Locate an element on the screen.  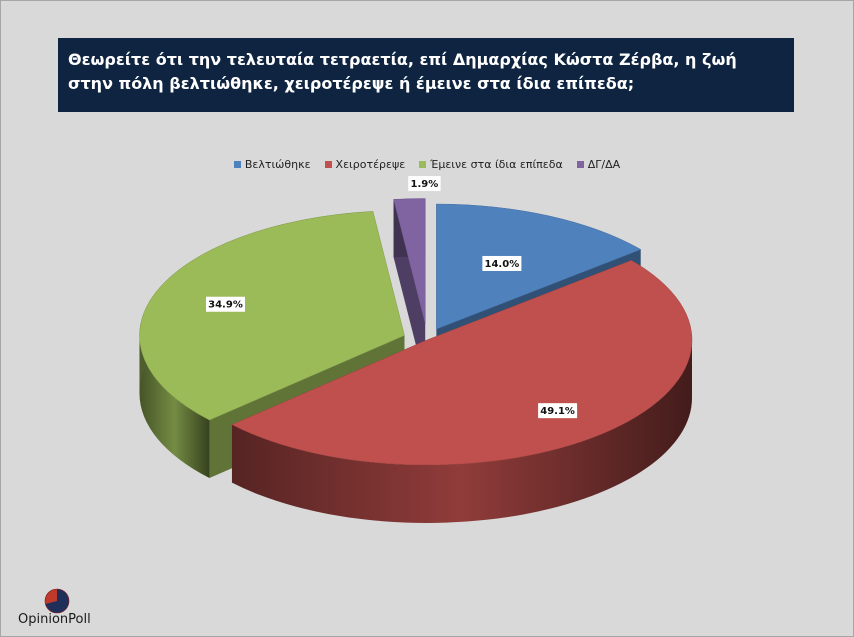
logo-text: OpinionPoll is located at coordinates (54, 619).